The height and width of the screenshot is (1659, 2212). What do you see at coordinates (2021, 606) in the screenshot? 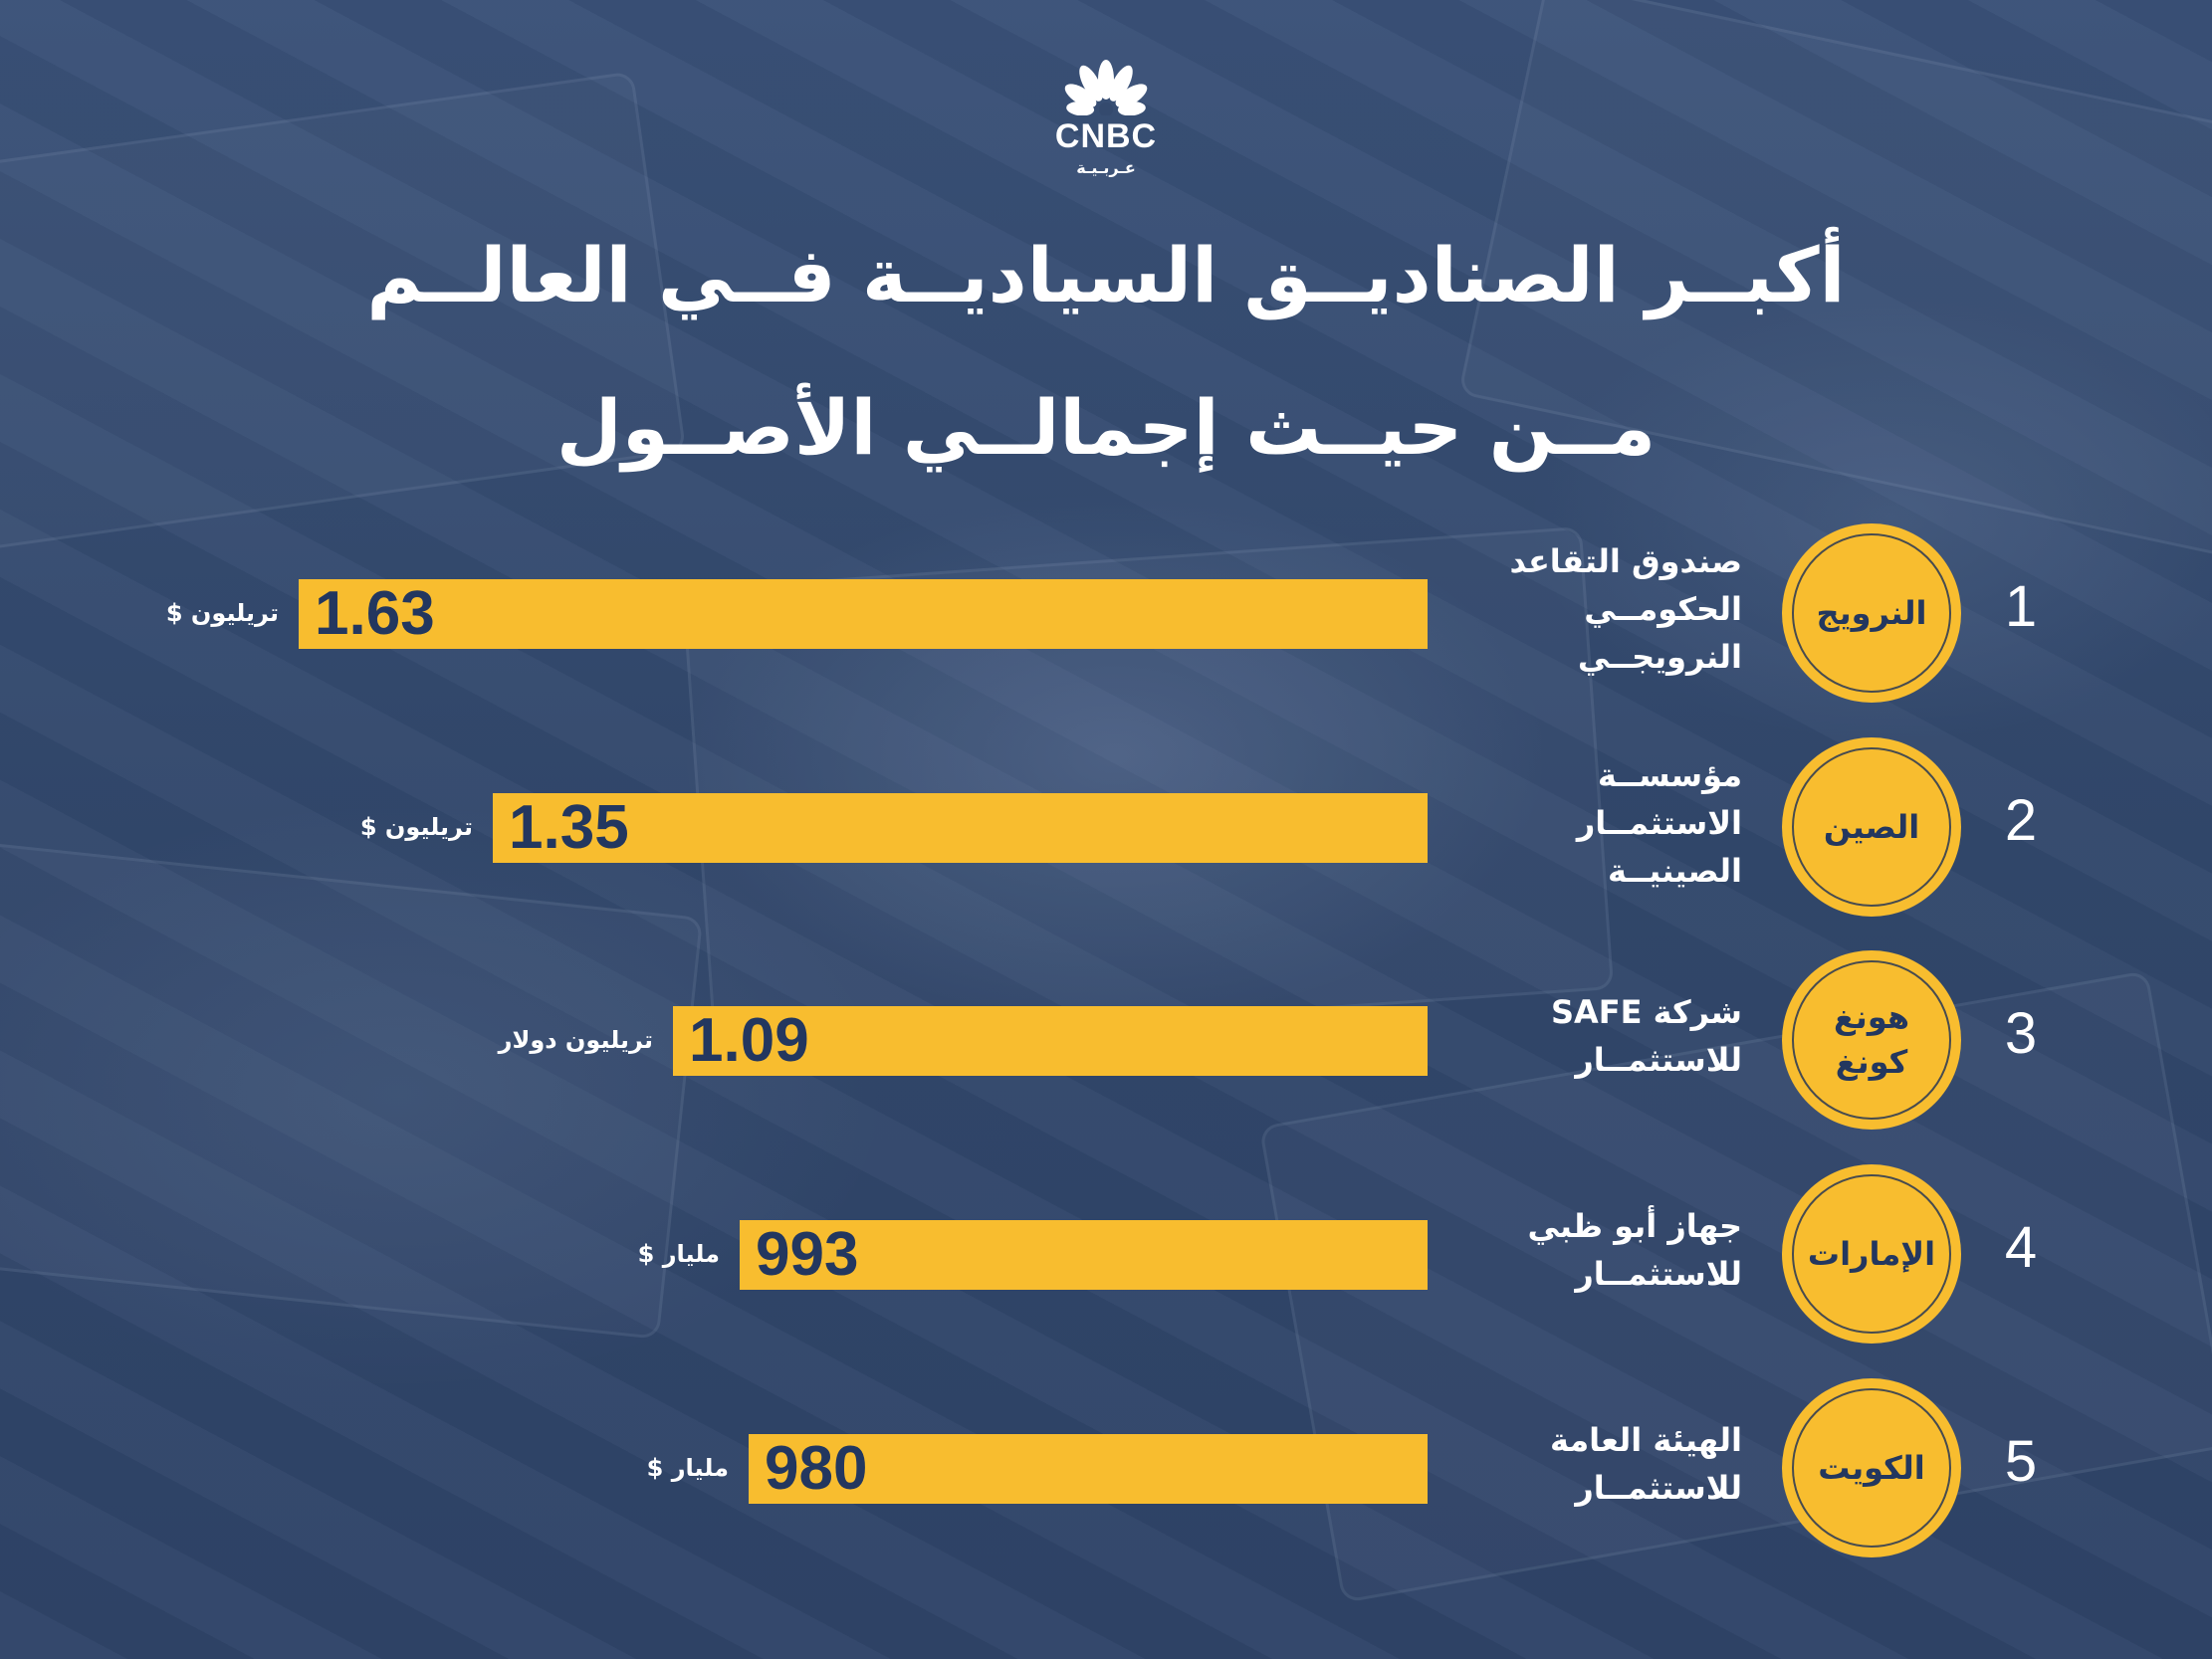
I see `rank-number: 1` at bounding box center [2021, 606].